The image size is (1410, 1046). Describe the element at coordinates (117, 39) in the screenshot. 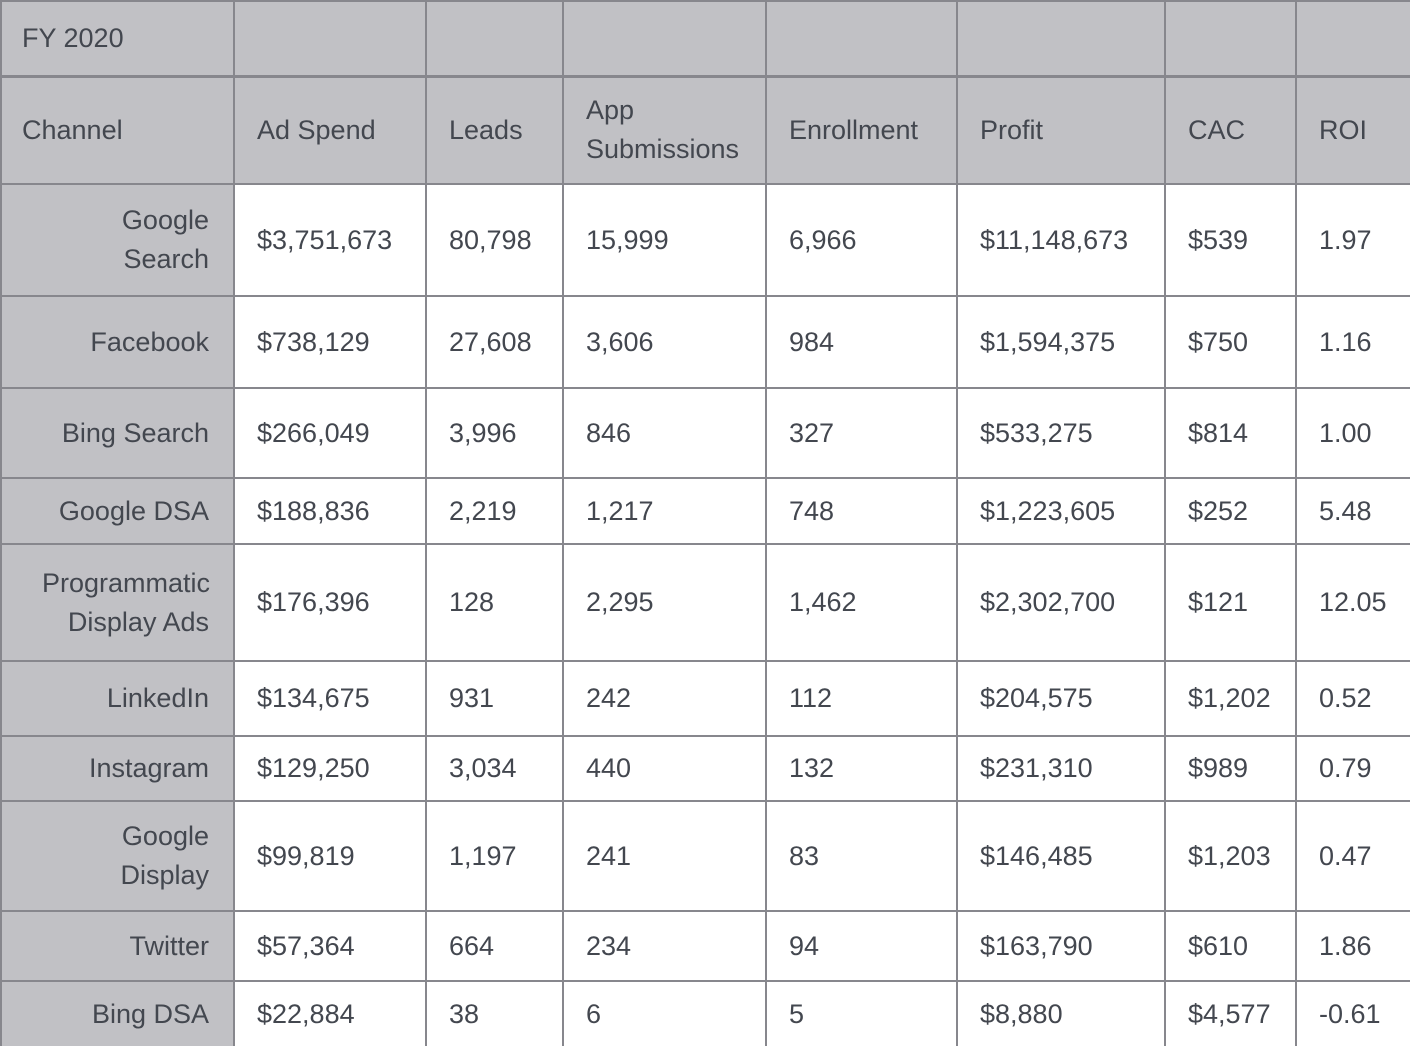

I see `table-title-cell: FY 2020` at that location.